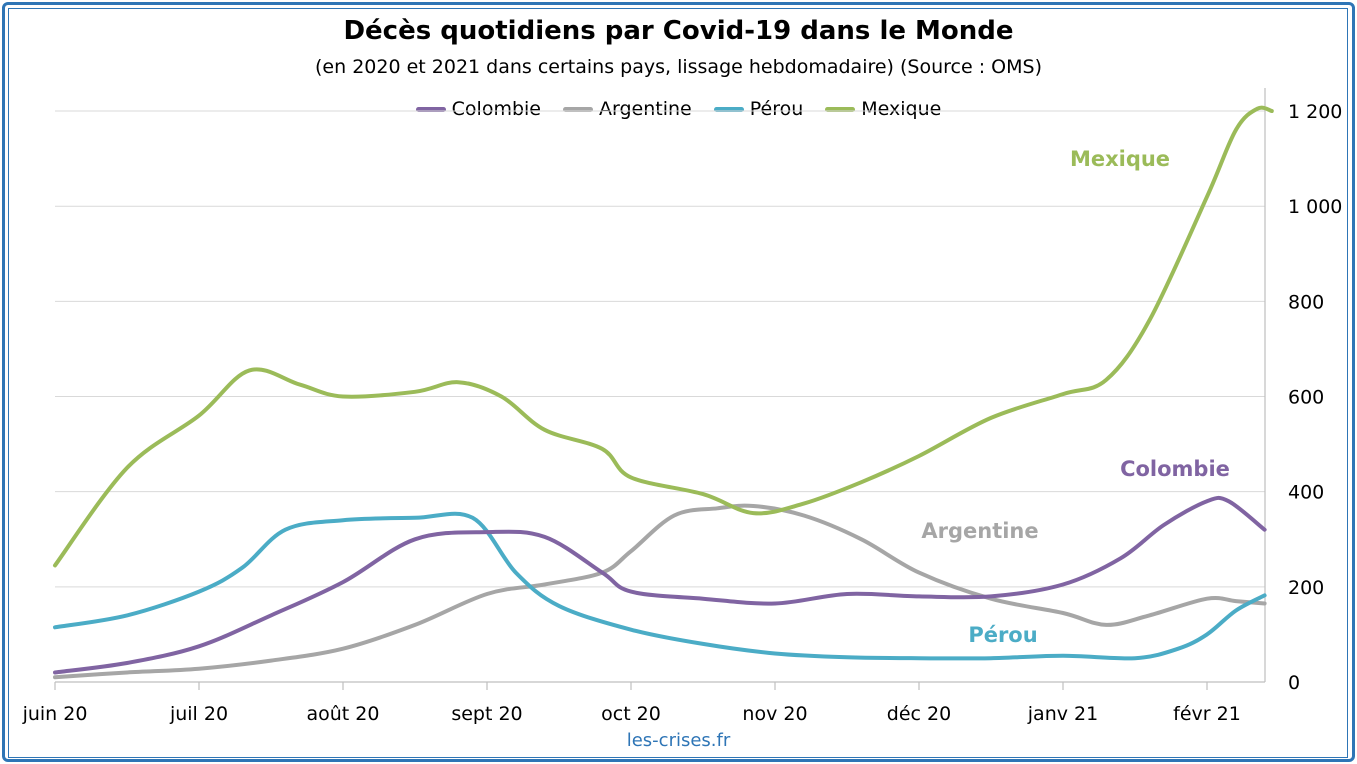 The height and width of the screenshot is (764, 1357). What do you see at coordinates (496, 109) in the screenshot?
I see `legend-label-colombie: Colombie` at bounding box center [496, 109].